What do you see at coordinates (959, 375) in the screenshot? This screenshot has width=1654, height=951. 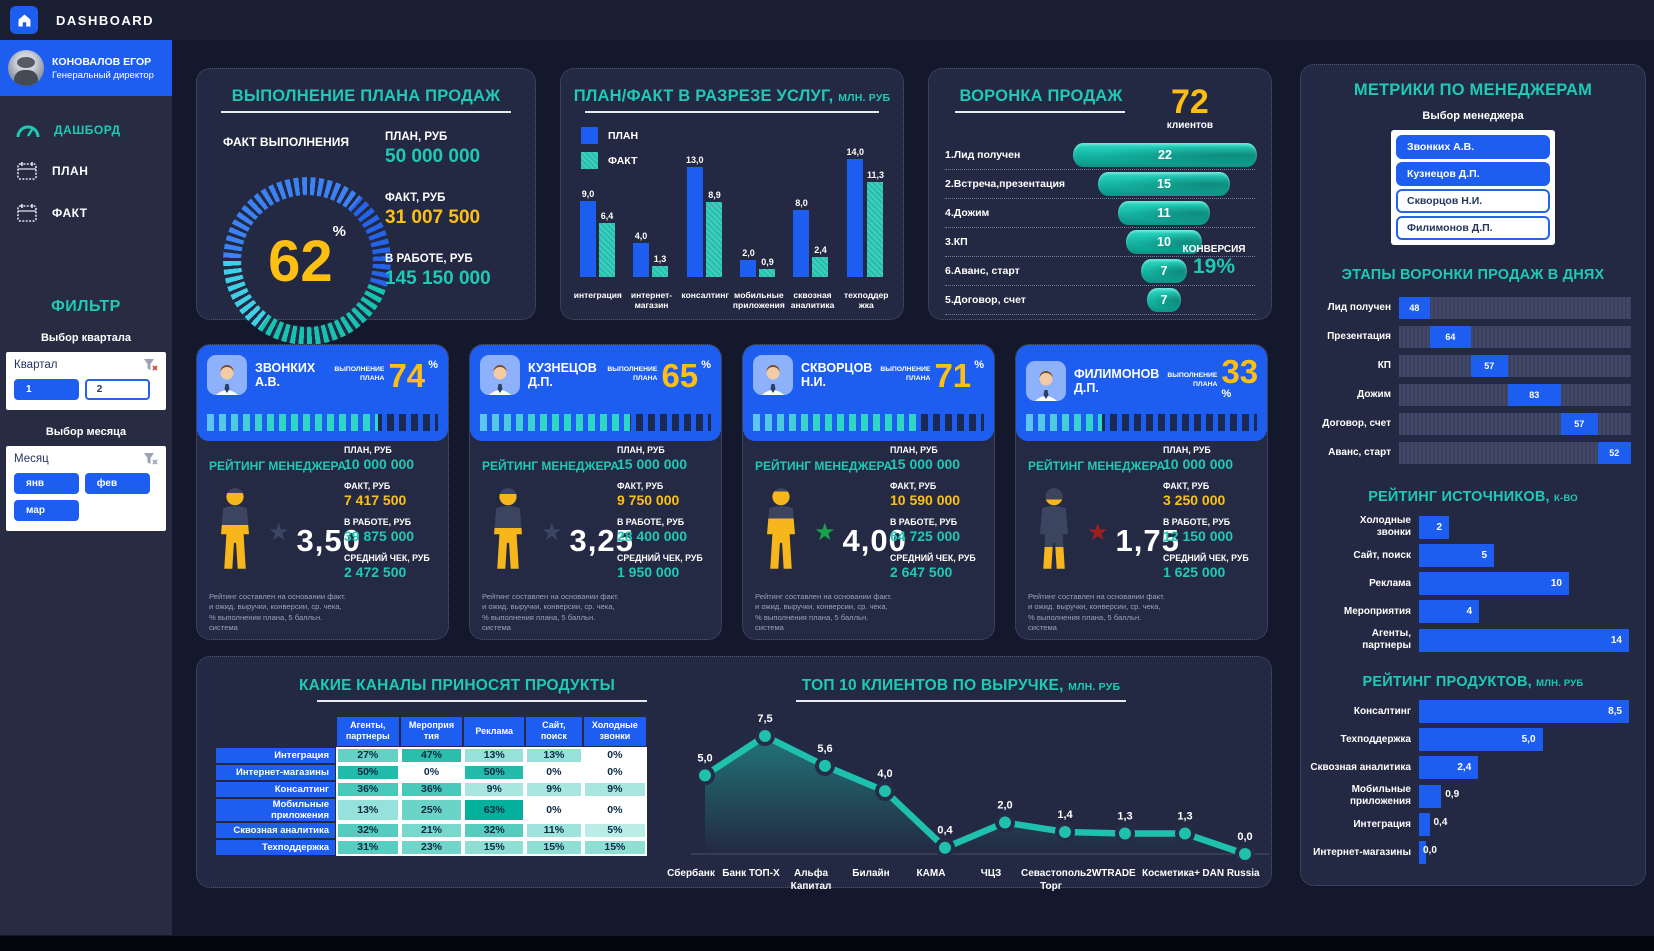 I see `completion-value: 71 %` at bounding box center [959, 375].